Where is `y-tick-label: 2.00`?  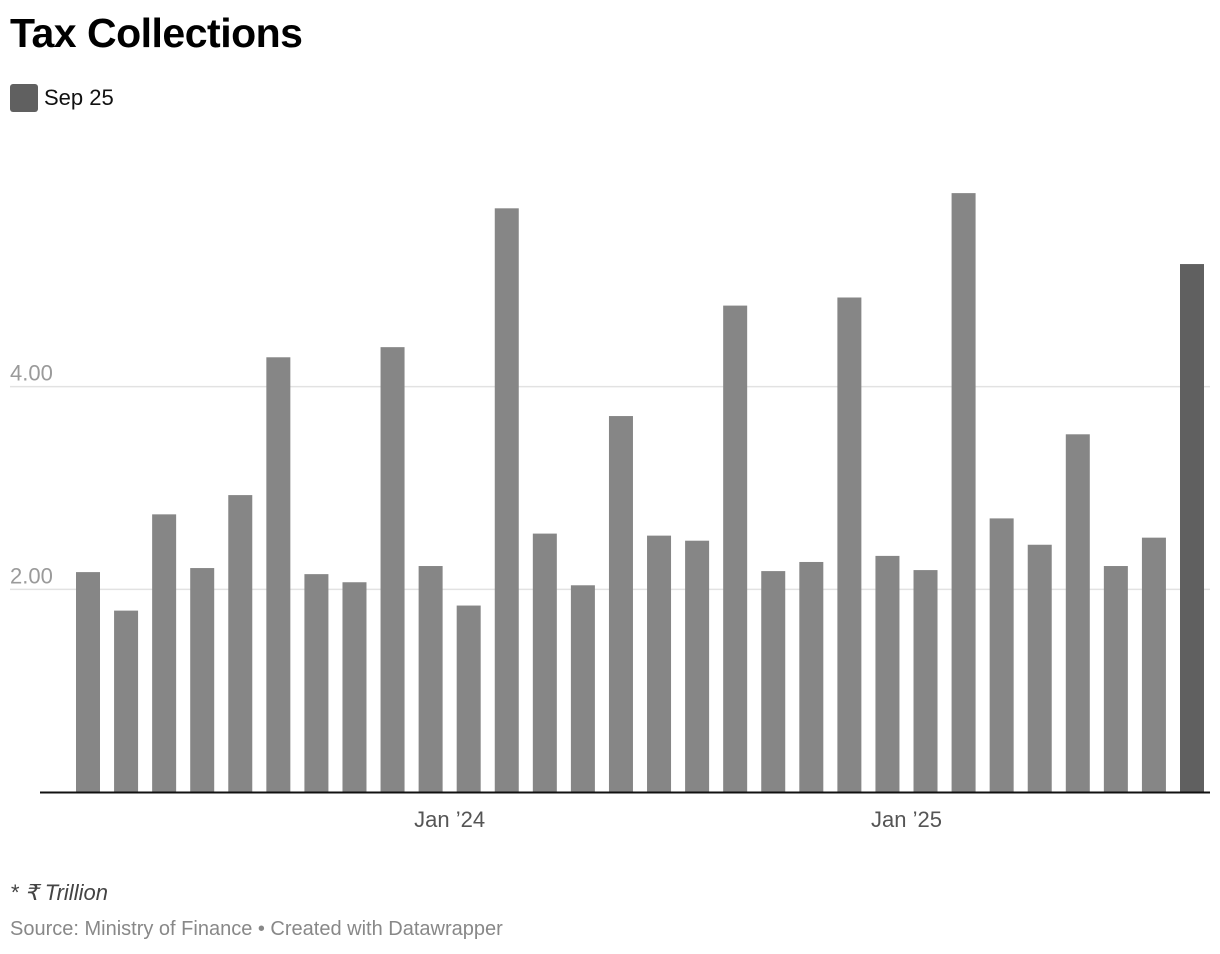 y-tick-label: 2.00 is located at coordinates (31, 575).